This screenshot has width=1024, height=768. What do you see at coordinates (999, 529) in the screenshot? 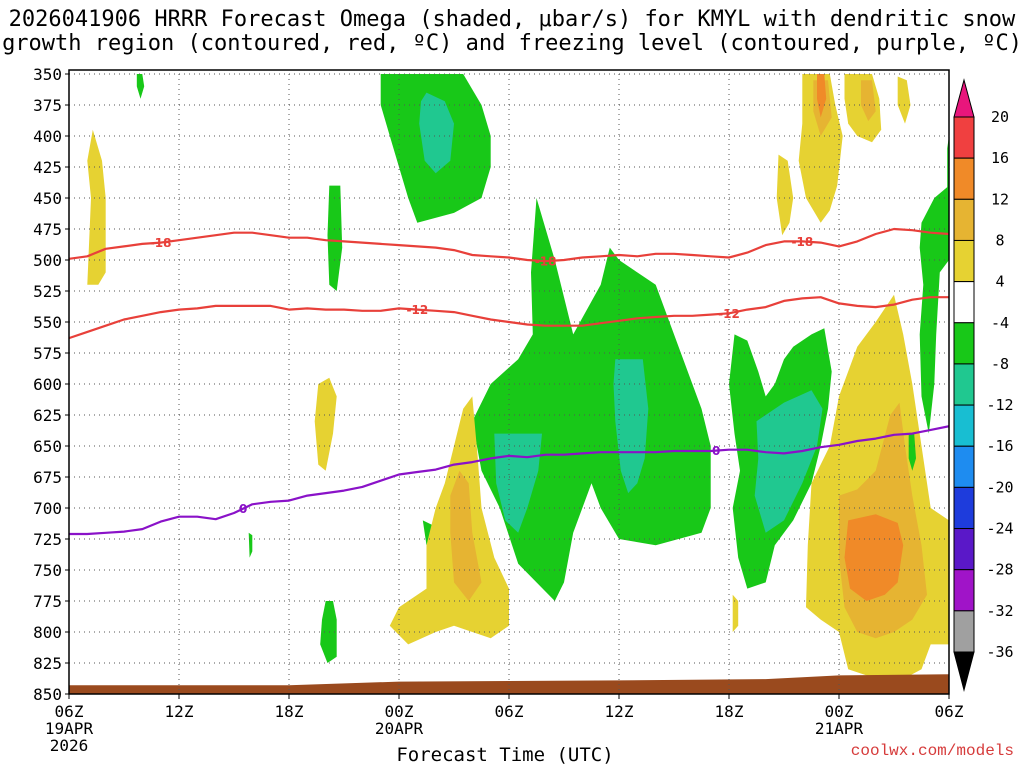
I see `colorbar-label-10: -24` at bounding box center [999, 529].